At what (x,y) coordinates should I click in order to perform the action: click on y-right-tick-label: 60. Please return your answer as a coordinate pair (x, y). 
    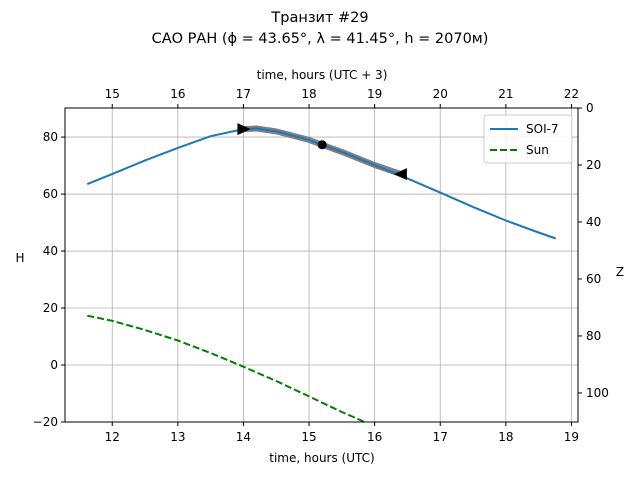
    Looking at the image, I should click on (593, 279).